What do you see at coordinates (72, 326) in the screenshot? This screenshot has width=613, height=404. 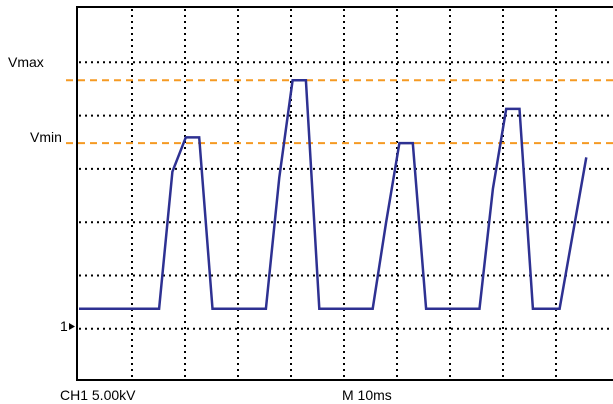 I see `ground-marker-arrow` at bounding box center [72, 326].